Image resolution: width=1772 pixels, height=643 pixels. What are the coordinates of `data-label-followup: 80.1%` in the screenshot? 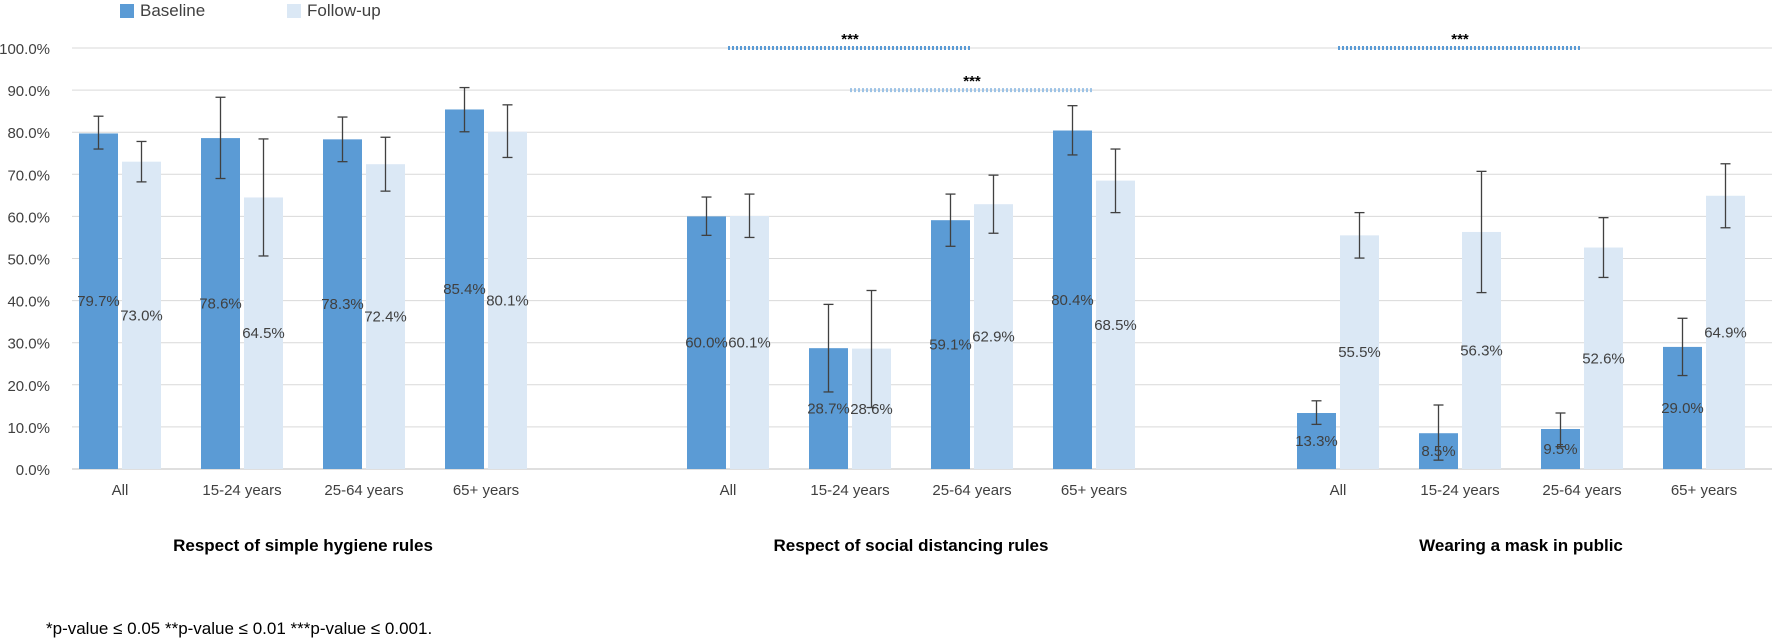 It's located at (507, 300).